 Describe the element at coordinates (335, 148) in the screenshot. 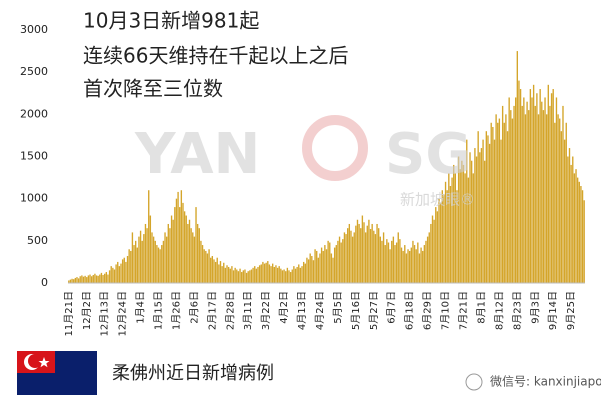

I see `watermark-logo` at that location.